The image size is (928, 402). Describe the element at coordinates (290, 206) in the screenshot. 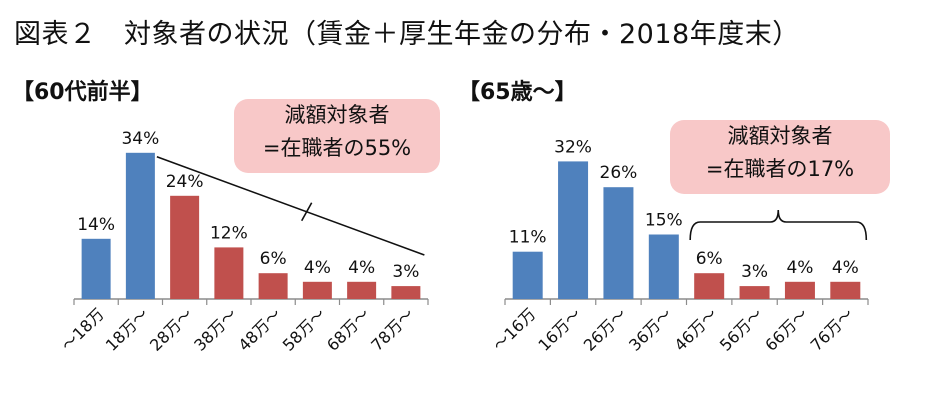

I see `left-boundary-line` at that location.